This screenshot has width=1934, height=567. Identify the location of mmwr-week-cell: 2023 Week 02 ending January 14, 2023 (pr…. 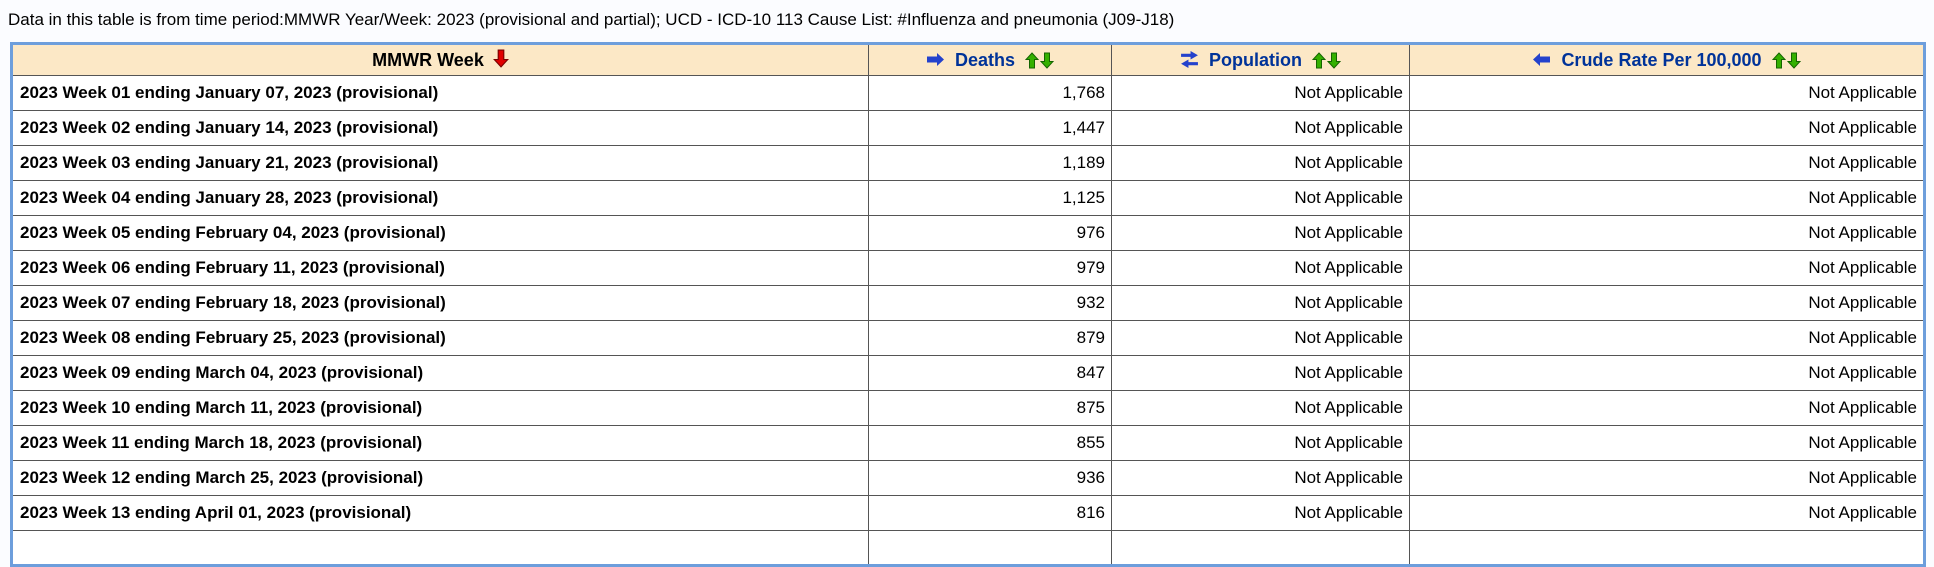
(440, 127).